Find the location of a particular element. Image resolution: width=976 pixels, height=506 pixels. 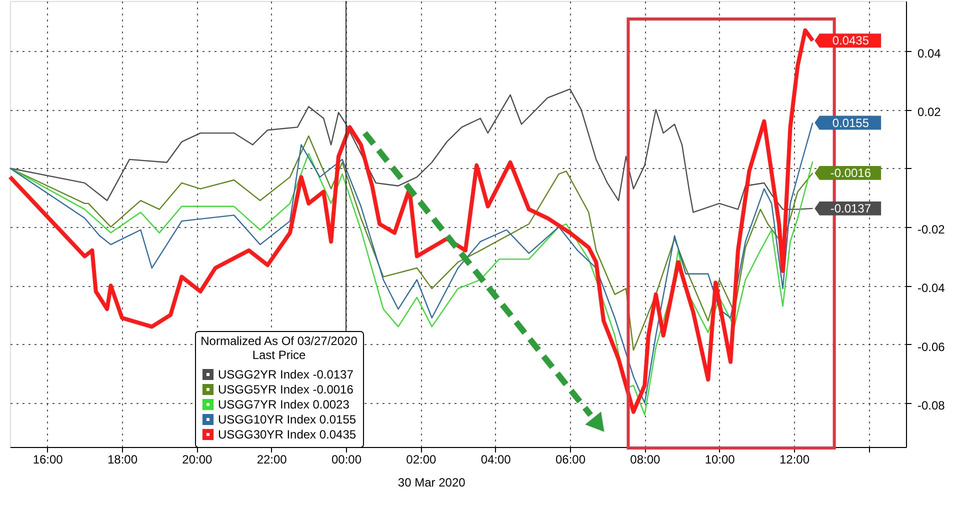

x-tick-label: 02:00 is located at coordinates (421, 459).